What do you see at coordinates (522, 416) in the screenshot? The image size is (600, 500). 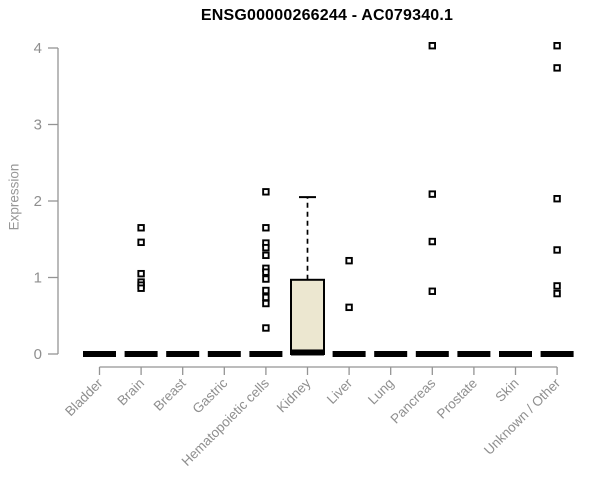 I see `x-tick-label-unknown-other: Unknown / Other` at bounding box center [522, 416].